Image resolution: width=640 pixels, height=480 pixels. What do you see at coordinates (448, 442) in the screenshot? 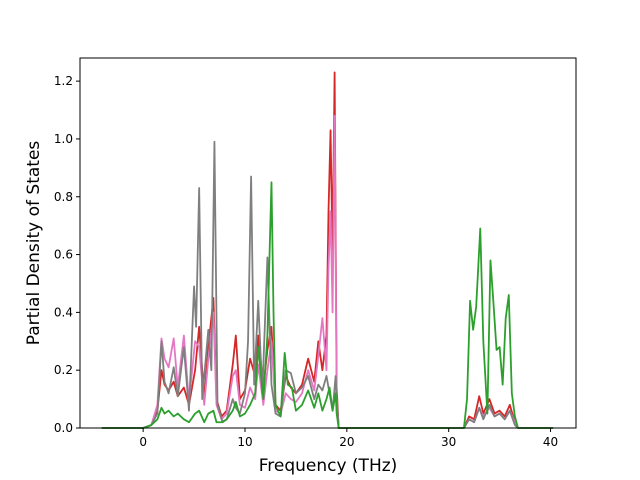
I see `x-tick-label: 30` at bounding box center [448, 442].